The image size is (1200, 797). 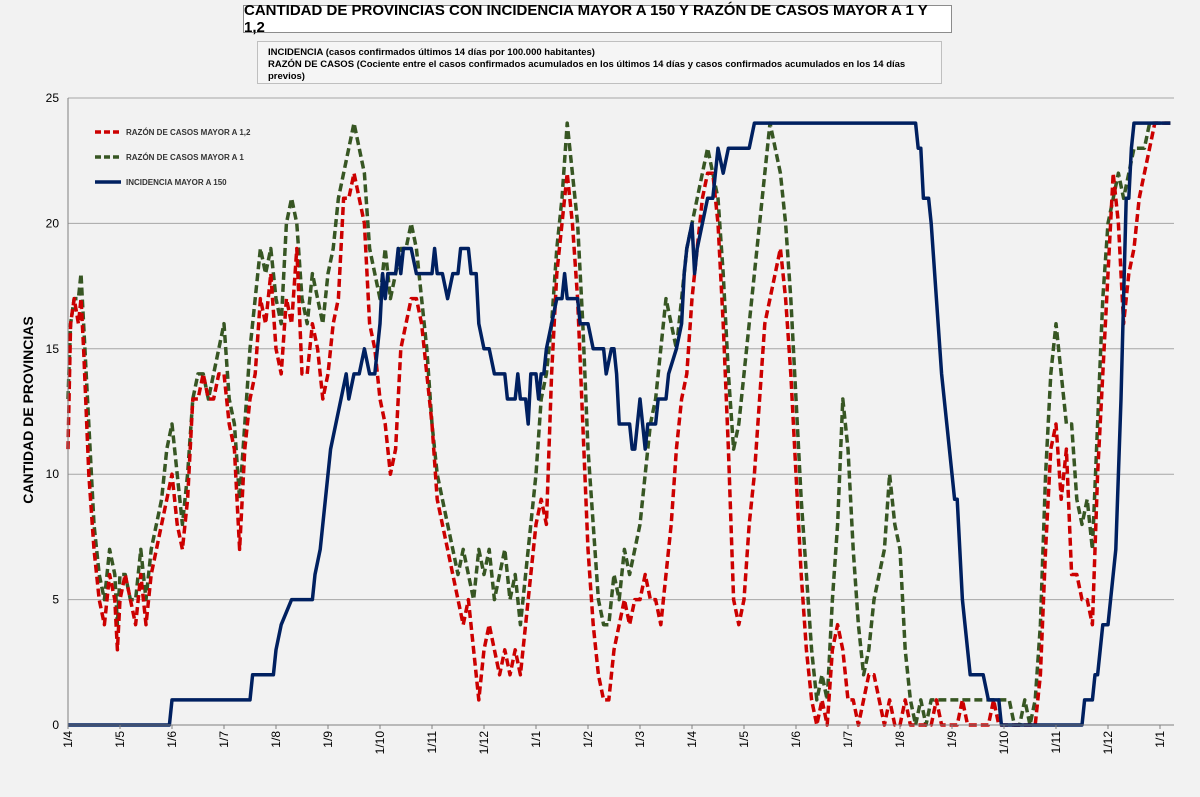 I want to click on legend-item-razon-1: RAZÓN DE CASOS MAYOR A 1, so click(x=169, y=157).